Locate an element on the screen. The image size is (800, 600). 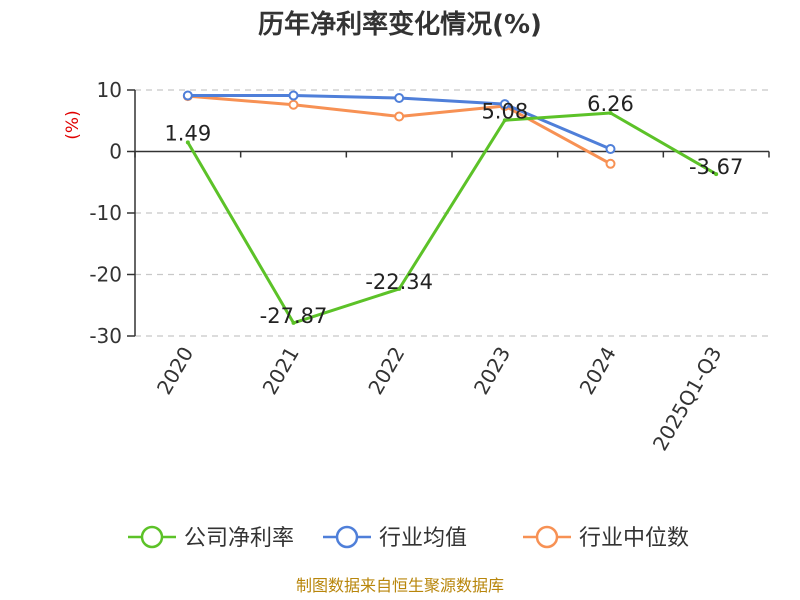
legend-item: 公司净利率 is located at coordinates (211, 538).